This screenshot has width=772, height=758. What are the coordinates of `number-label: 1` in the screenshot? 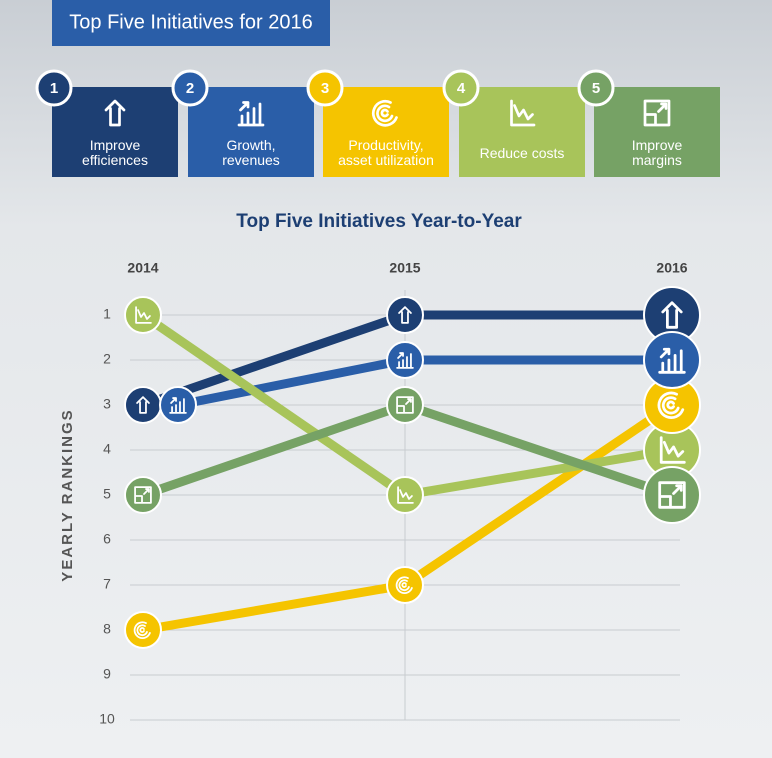 It's located at (54, 88).